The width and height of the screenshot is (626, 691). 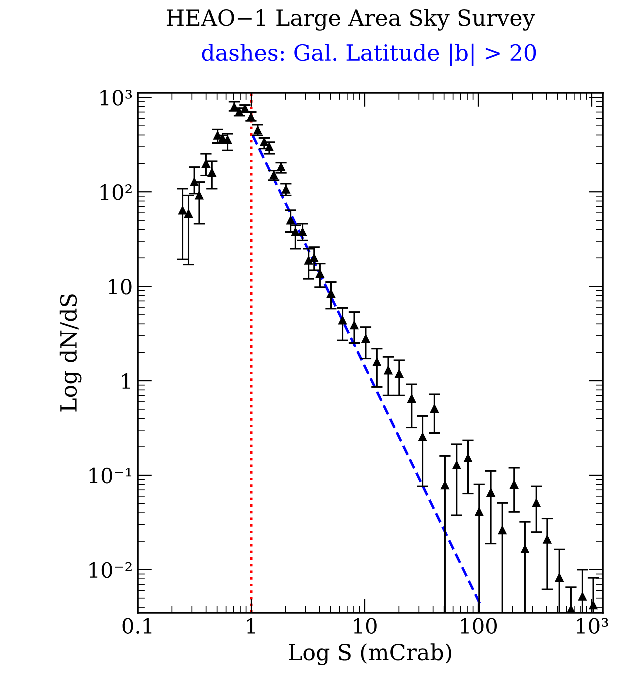 I want to click on y-tick-label: 10⁻², so click(x=111, y=570).